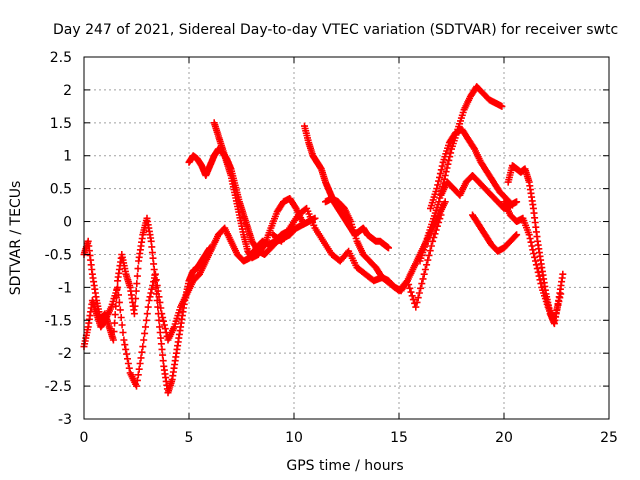  What do you see at coordinates (58, 321) in the screenshot?
I see `y-tick-label: -1.5` at bounding box center [58, 321].